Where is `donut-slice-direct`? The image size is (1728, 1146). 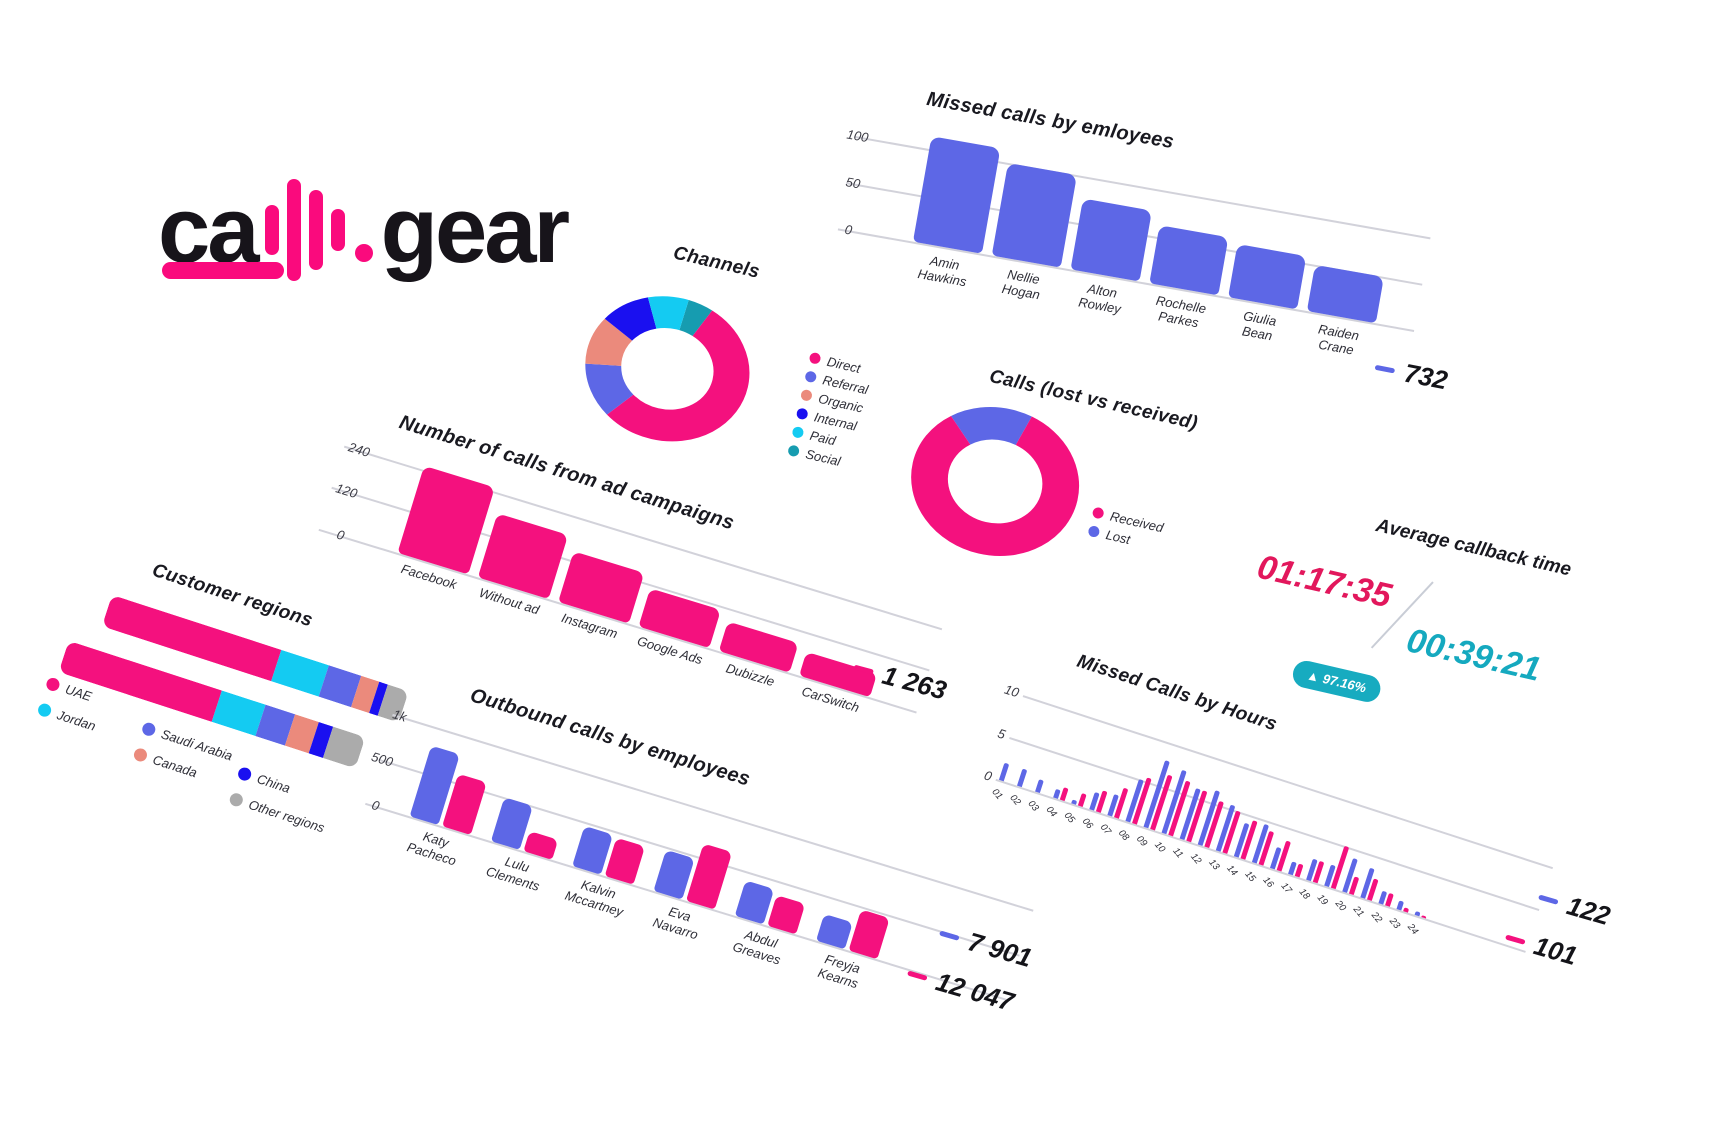
donut-slice-direct is located at coordinates (667, 369).